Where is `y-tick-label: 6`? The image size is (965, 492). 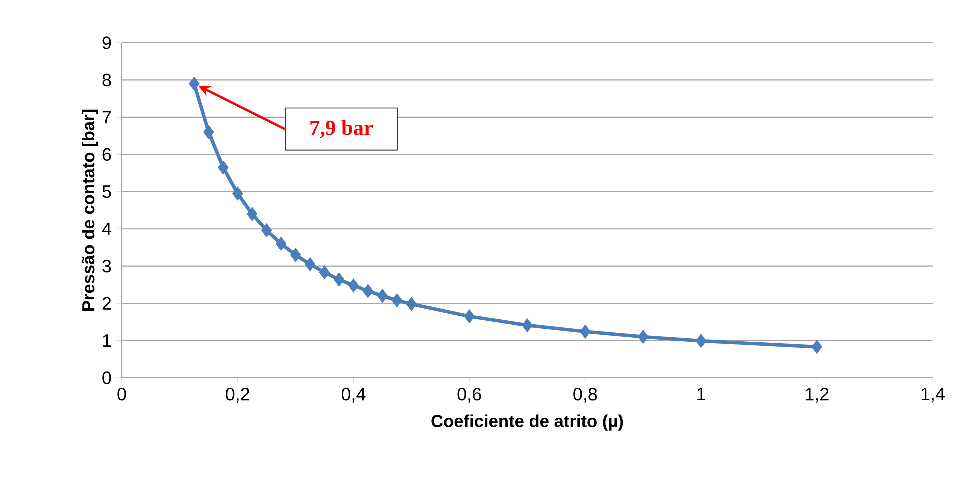
y-tick-label: 6 is located at coordinates (107, 155).